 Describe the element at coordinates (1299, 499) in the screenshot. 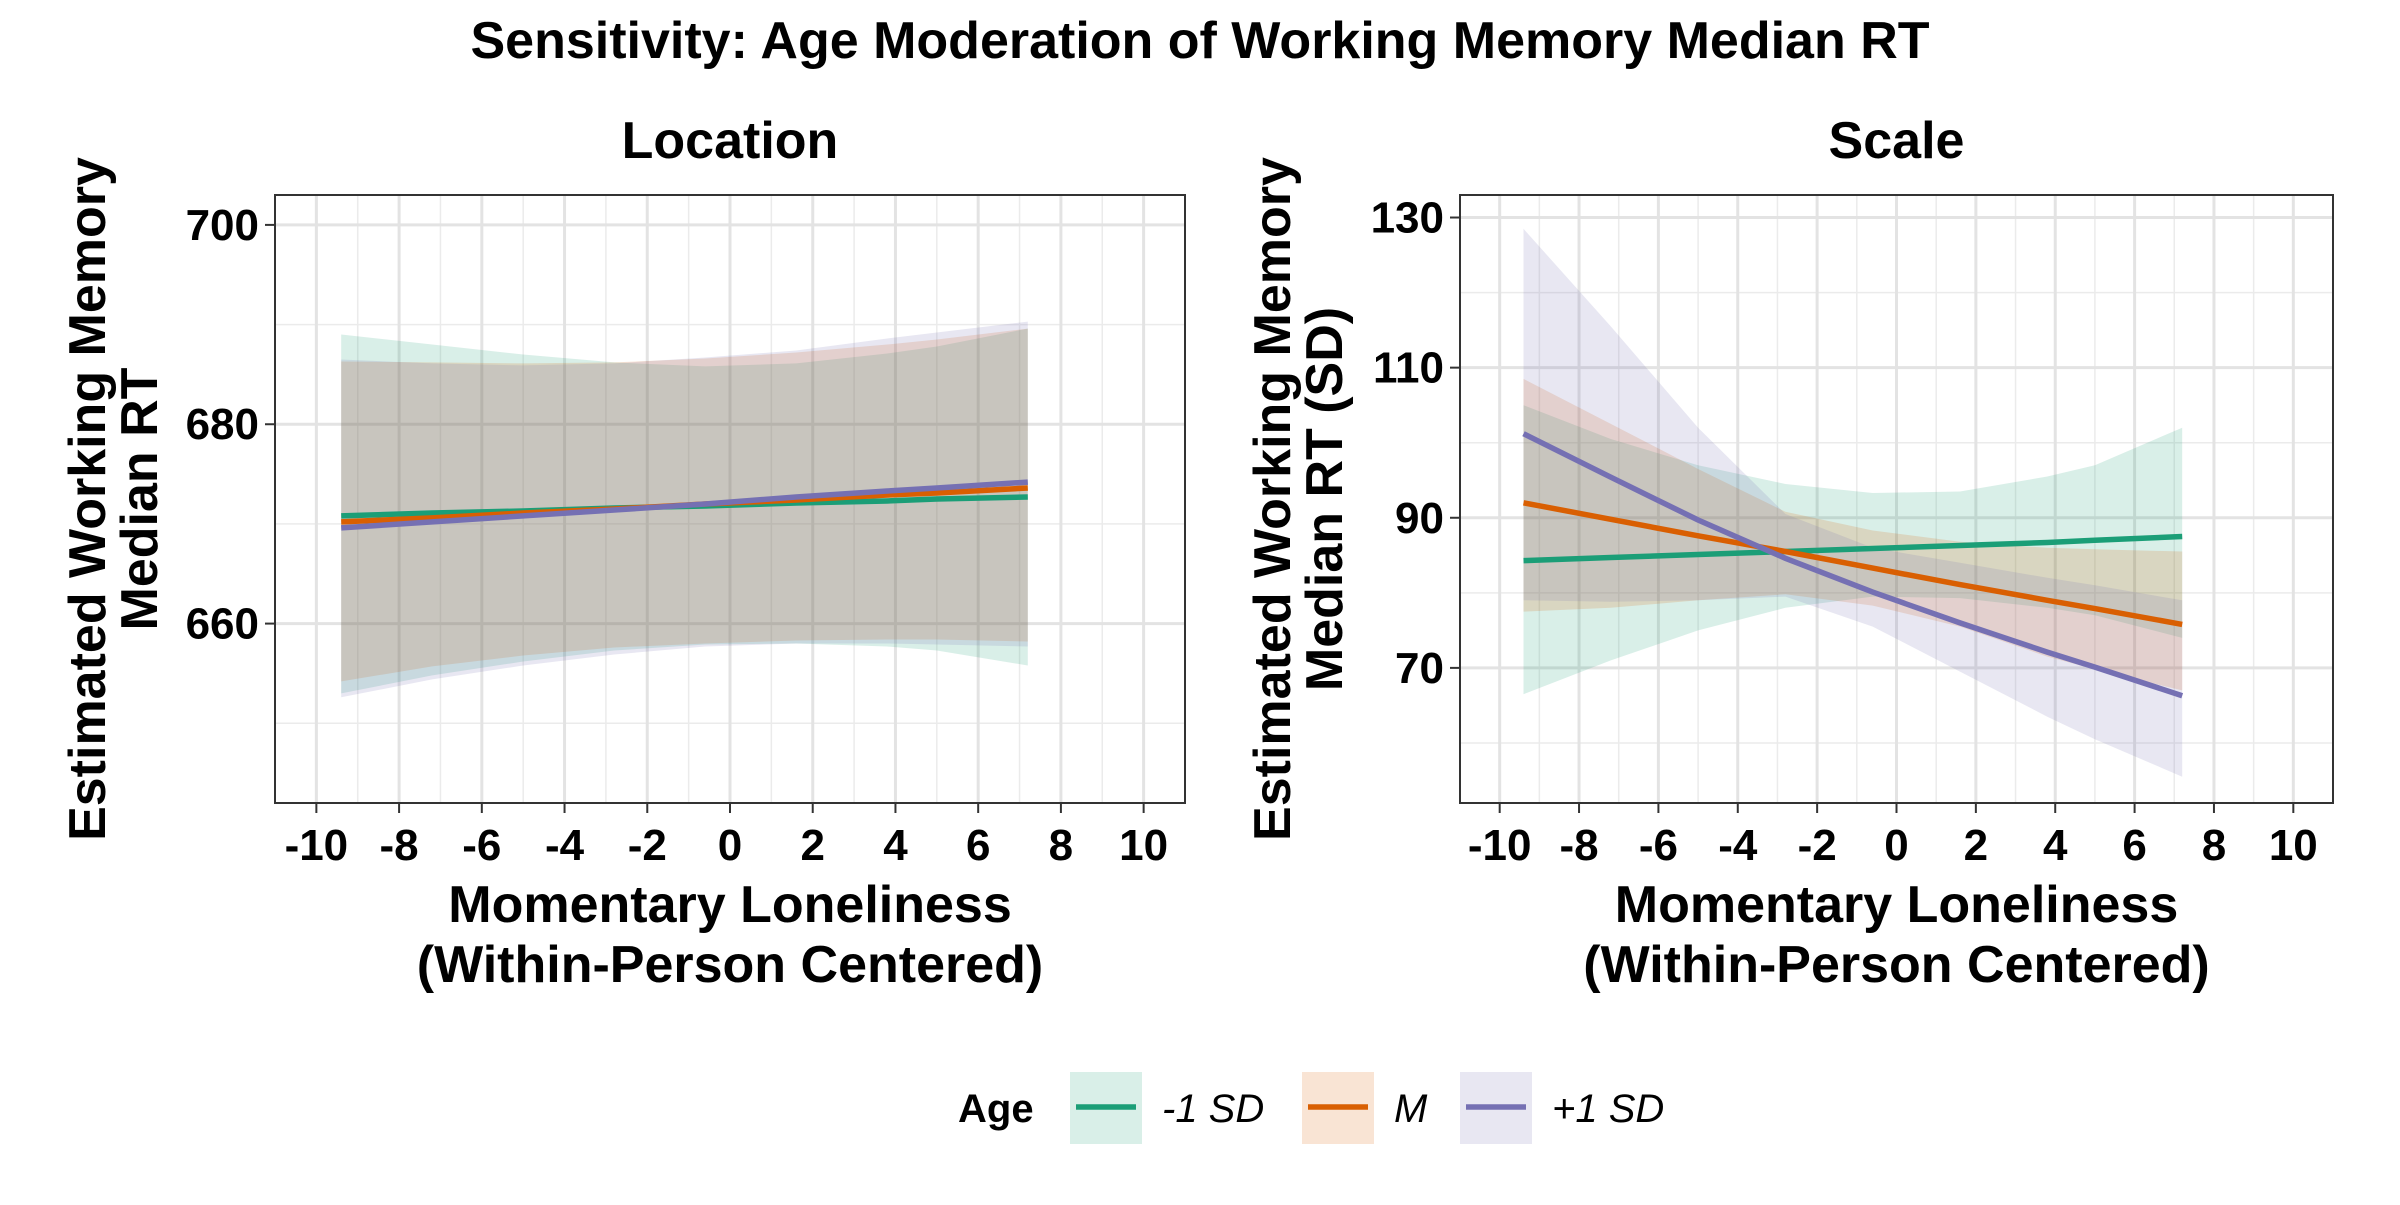

I see `y-axis-title: Estimated Working MemoryMedian RT (SD)` at that location.